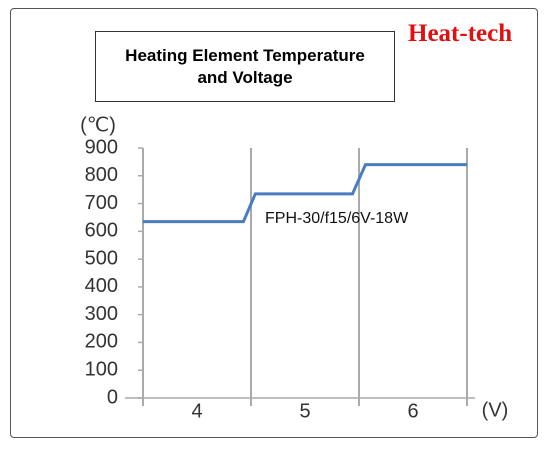 The height and width of the screenshot is (452, 550). I want to click on y-tick-label: 400, so click(101, 286).